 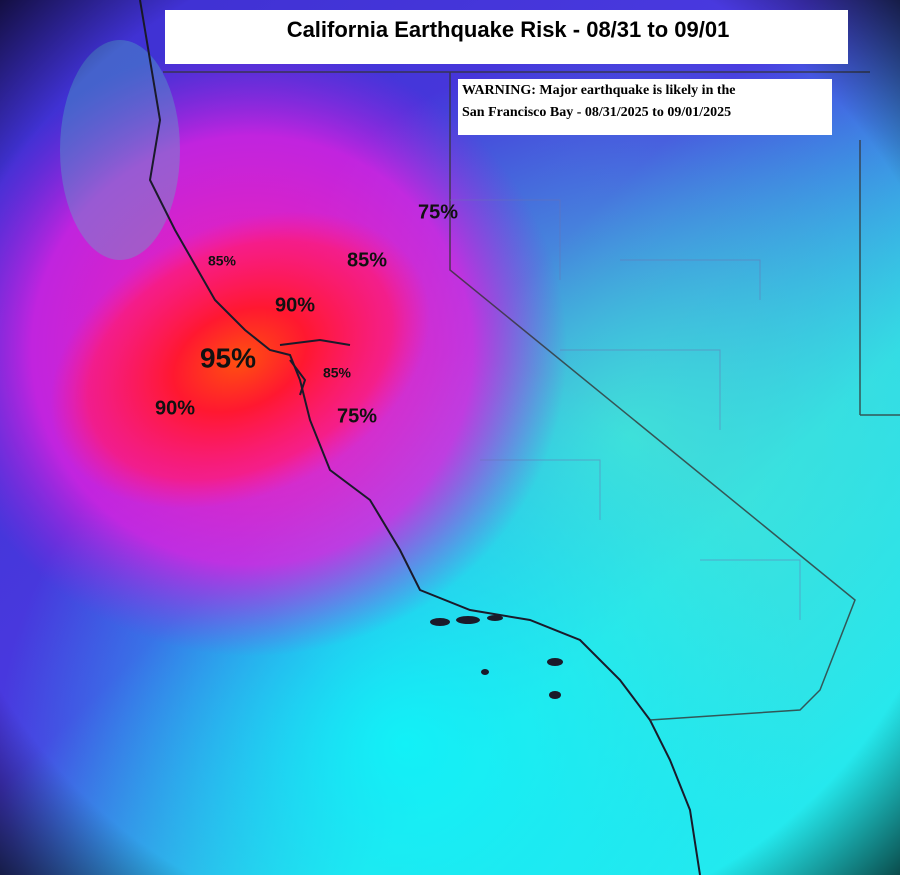 I want to click on warning-box, so click(x=645, y=107).